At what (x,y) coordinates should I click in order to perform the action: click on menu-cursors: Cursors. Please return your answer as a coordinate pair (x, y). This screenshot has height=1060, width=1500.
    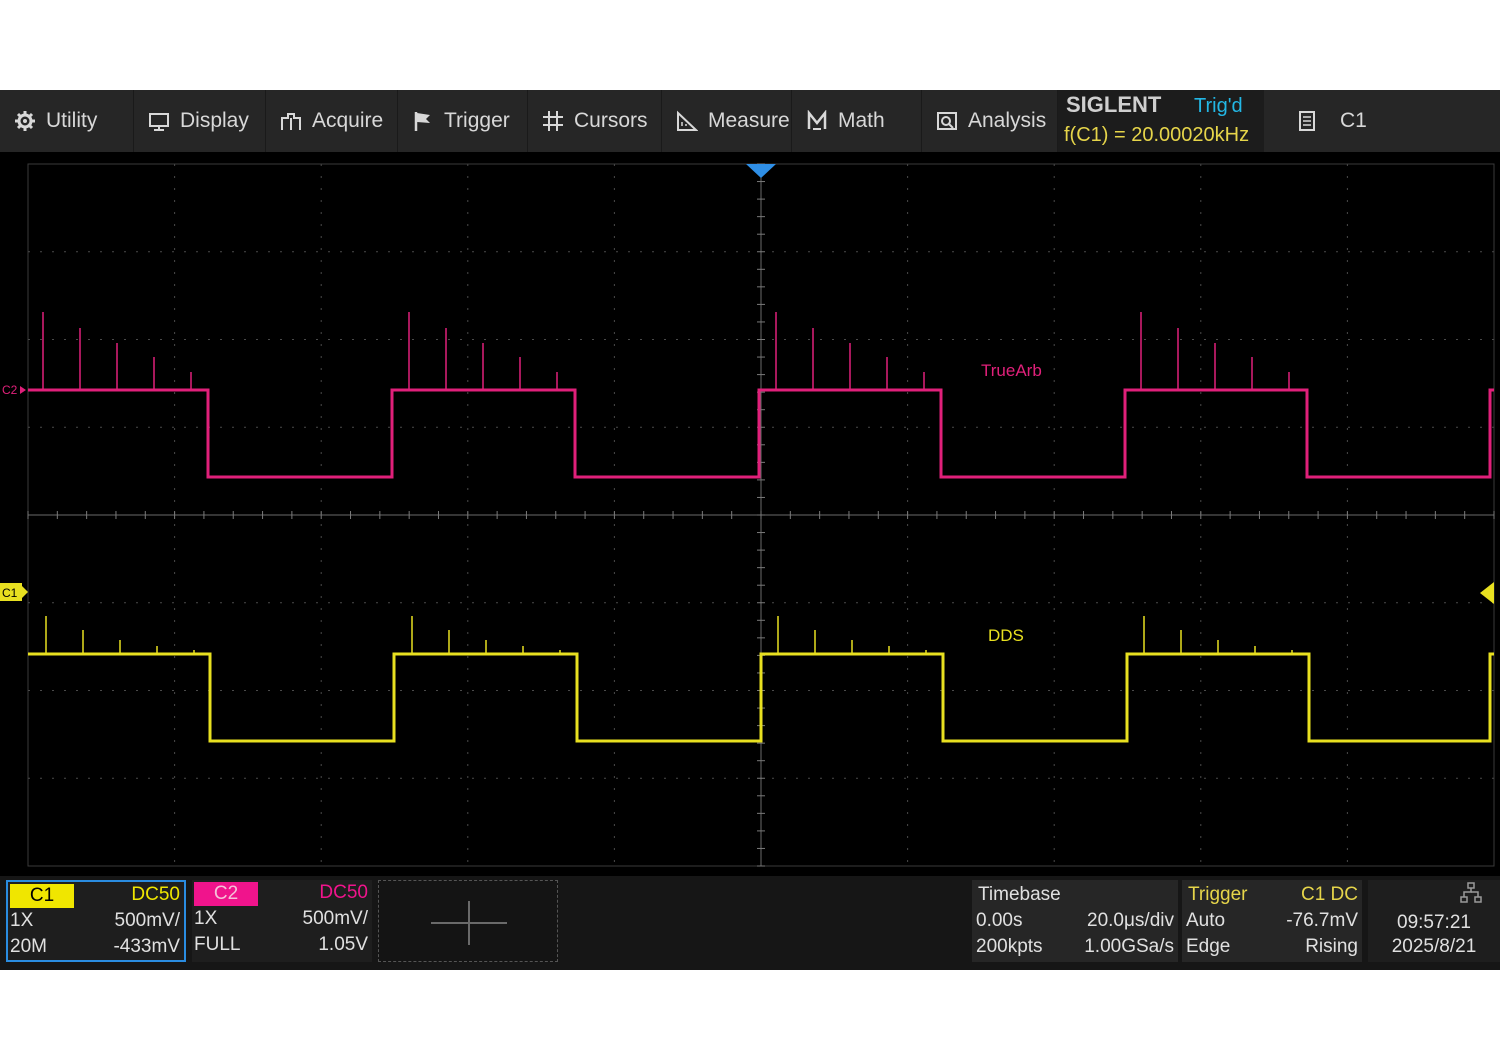
    Looking at the image, I should click on (595, 121).